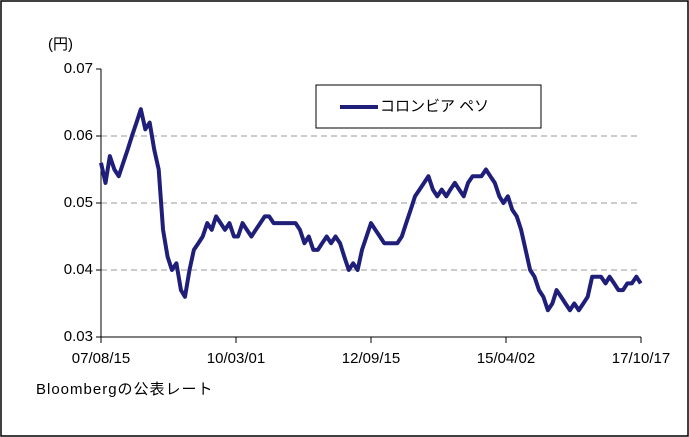 The height and width of the screenshot is (437, 689). I want to click on x-tick-label: 12/09/15, so click(371, 358).